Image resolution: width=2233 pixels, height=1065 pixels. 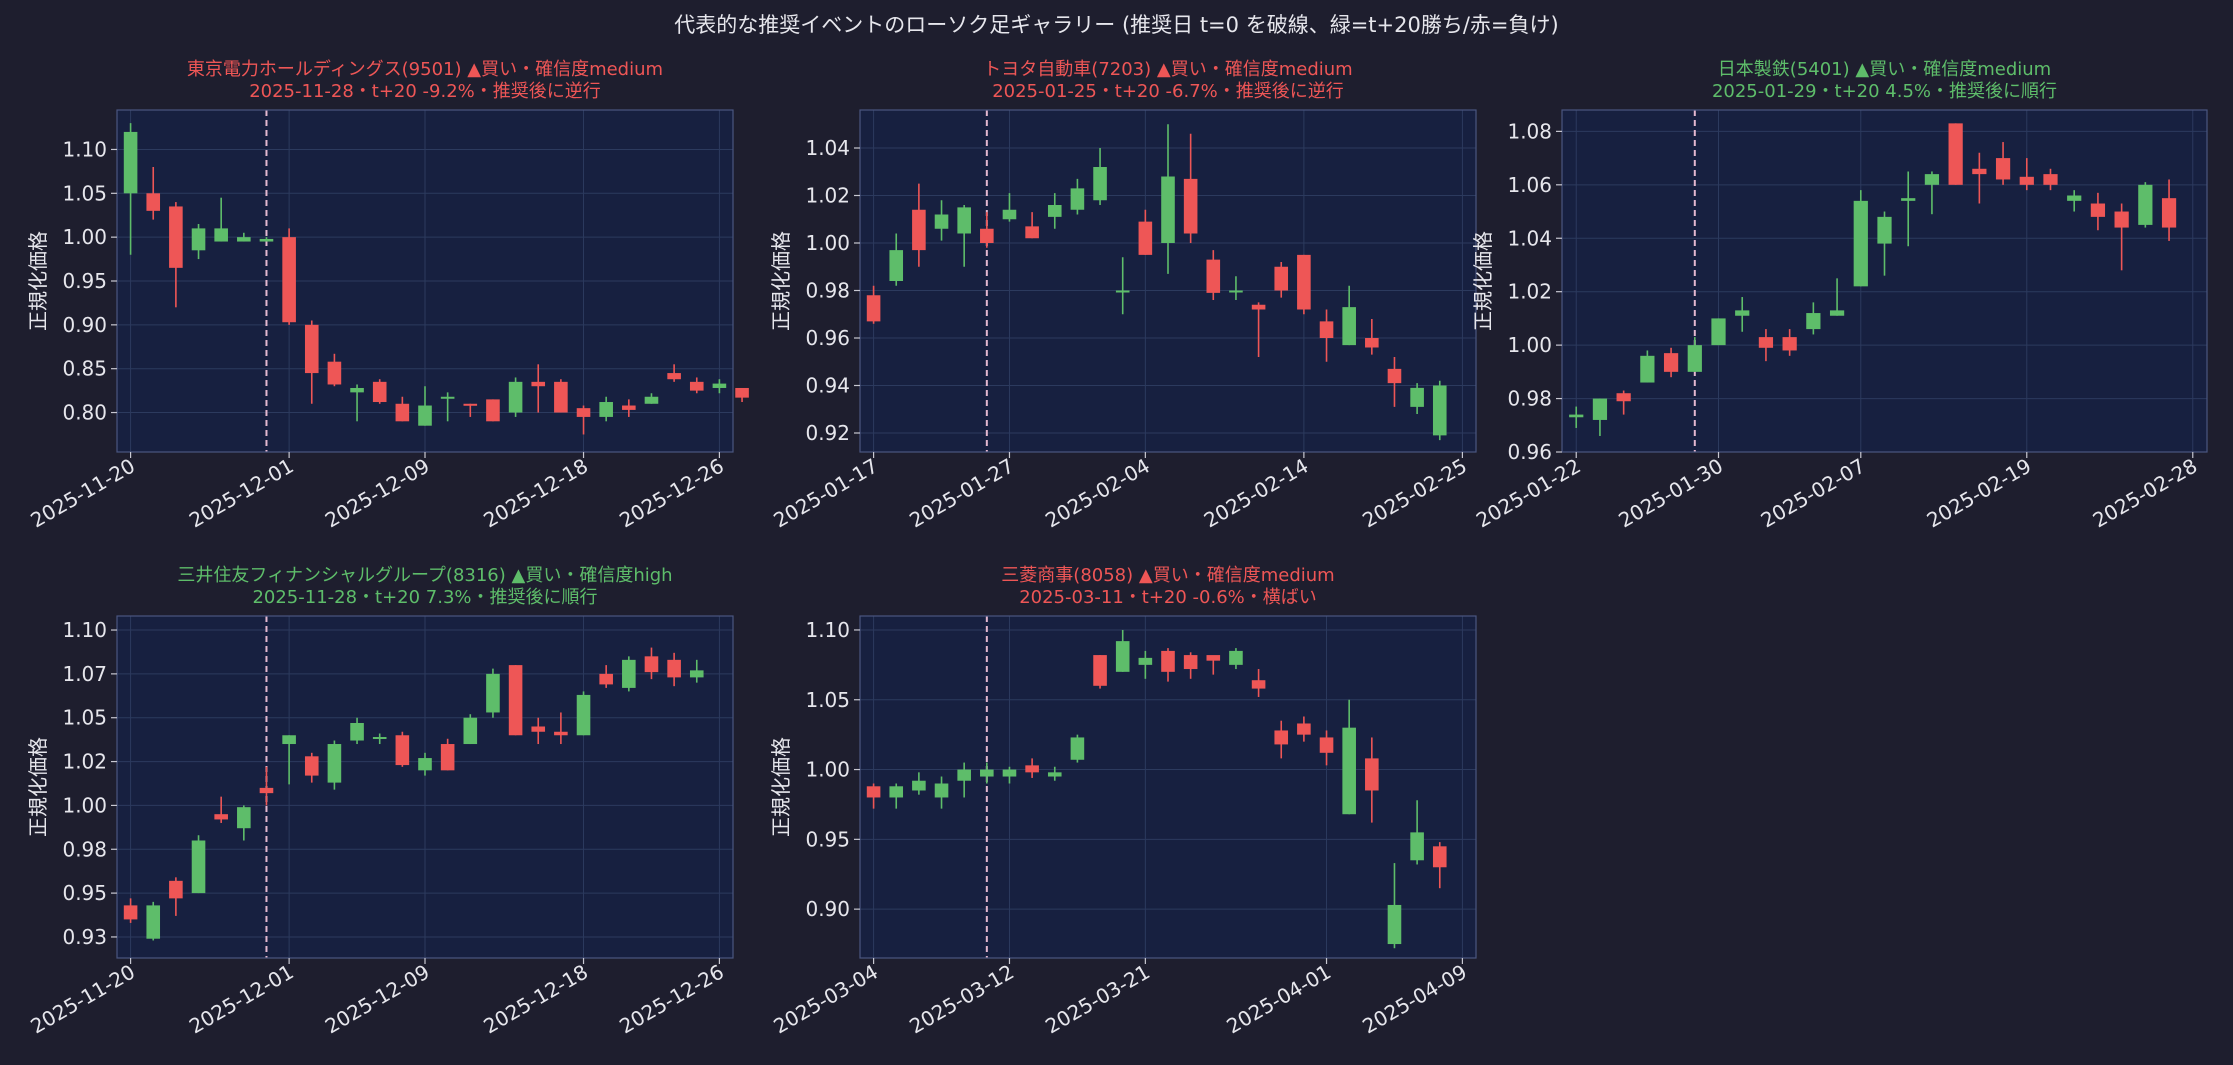 I want to click on y-tick-label: 0.92, so click(x=827, y=433).